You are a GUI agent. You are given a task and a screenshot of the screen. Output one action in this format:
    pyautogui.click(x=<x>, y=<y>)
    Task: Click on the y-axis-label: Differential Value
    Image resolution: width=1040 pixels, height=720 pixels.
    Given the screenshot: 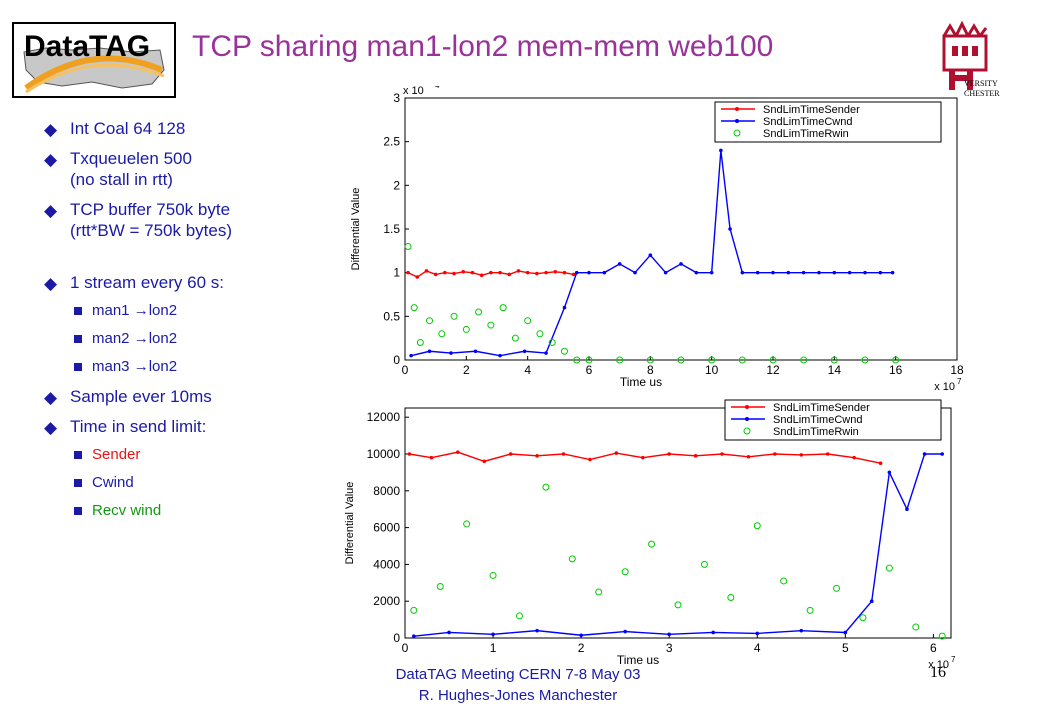 What is the action you would take?
    pyautogui.click(x=350, y=523)
    